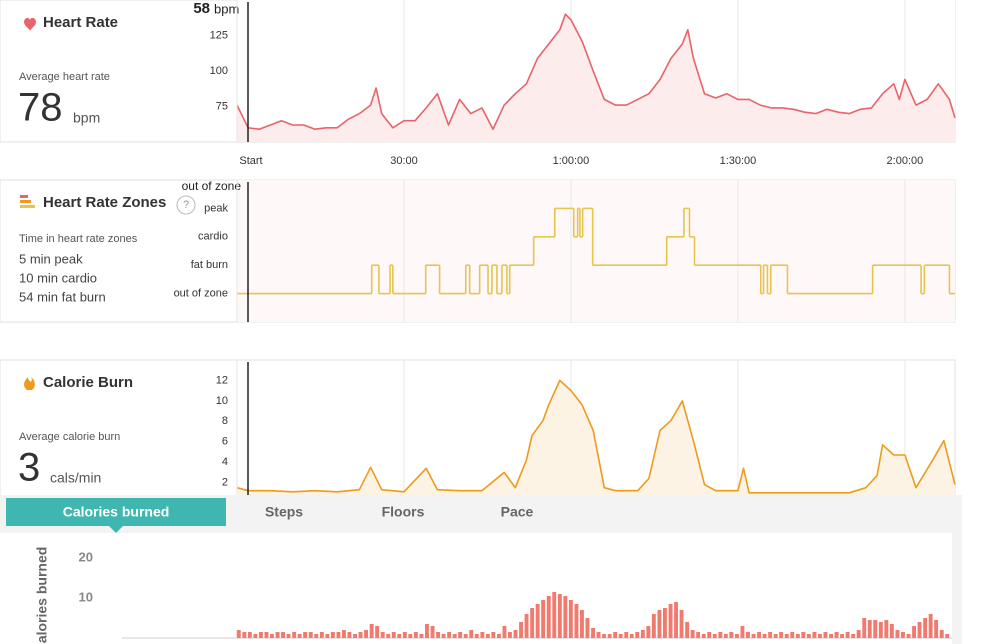 Image resolution: width=999 pixels, height=644 pixels. I want to click on tab-label: Calories burned, so click(116, 512).